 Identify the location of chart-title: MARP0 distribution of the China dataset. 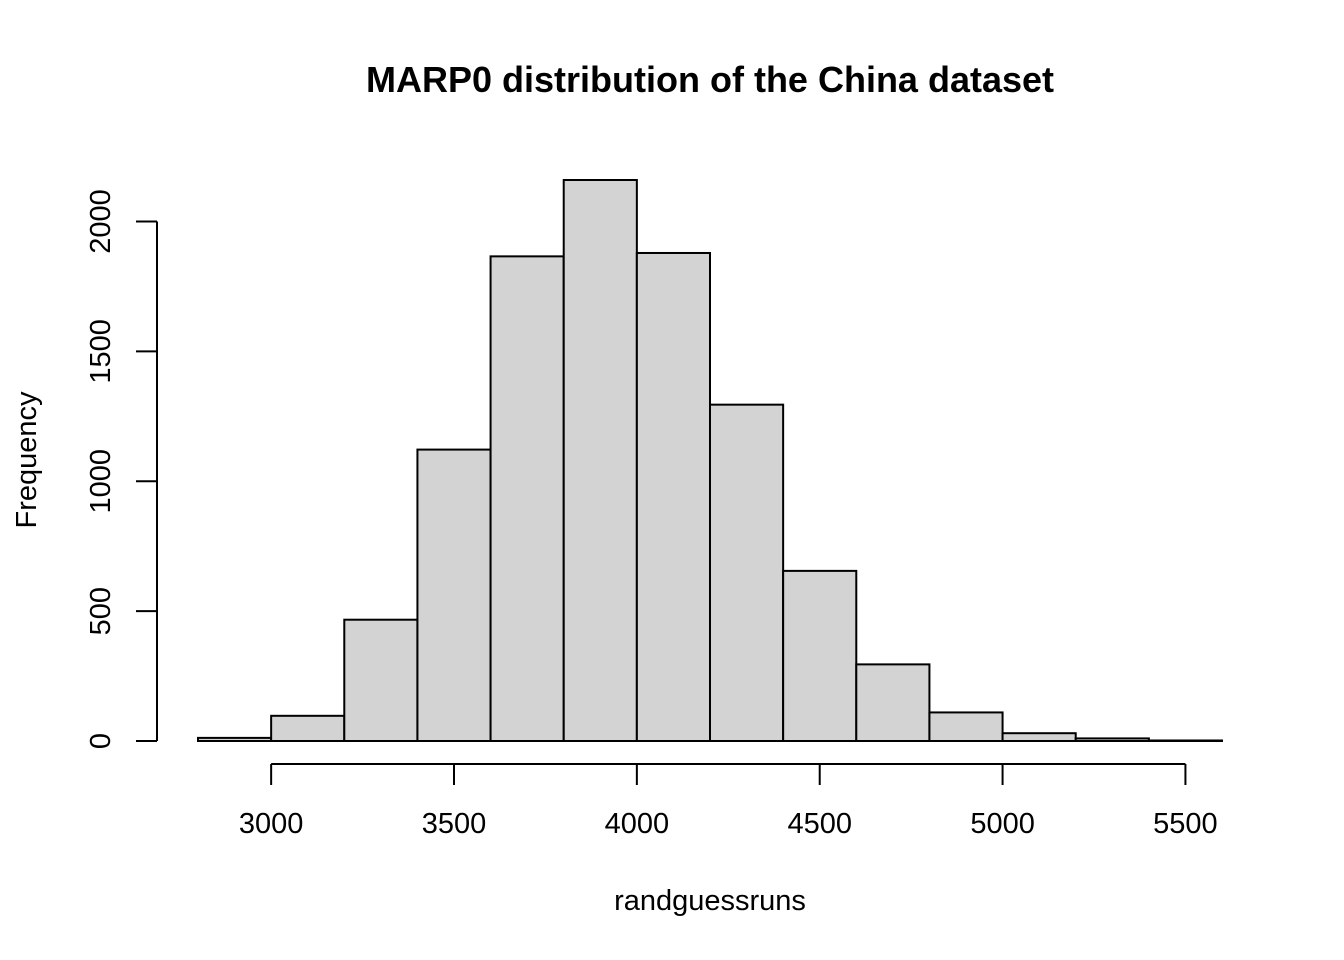
(710, 79).